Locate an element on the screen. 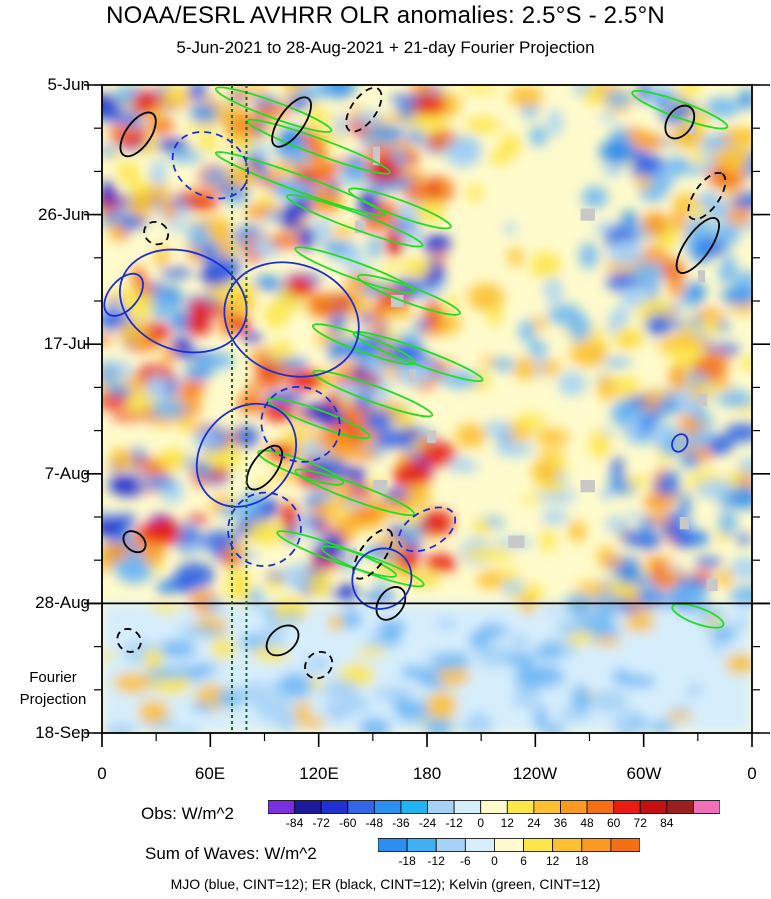  colorbar-tick-label: 6 is located at coordinates (523, 861).